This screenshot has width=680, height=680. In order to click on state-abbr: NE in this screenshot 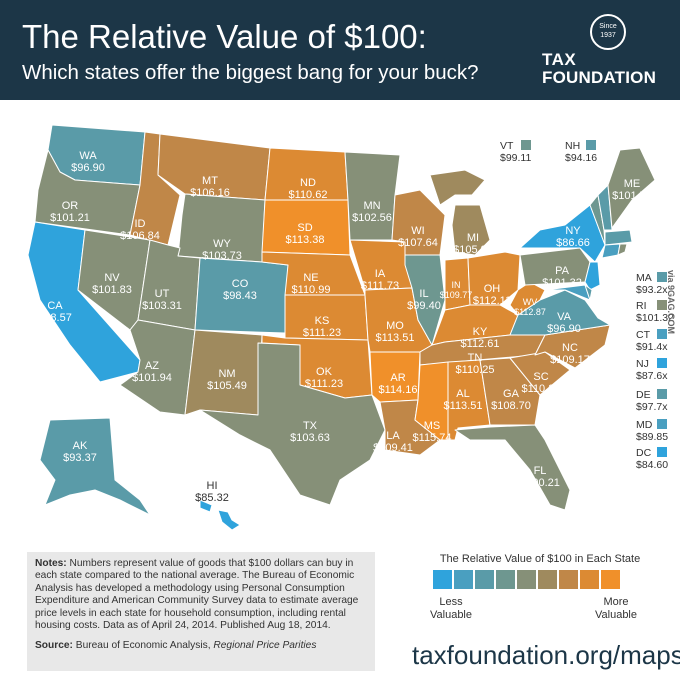, I will do `click(311, 278)`.